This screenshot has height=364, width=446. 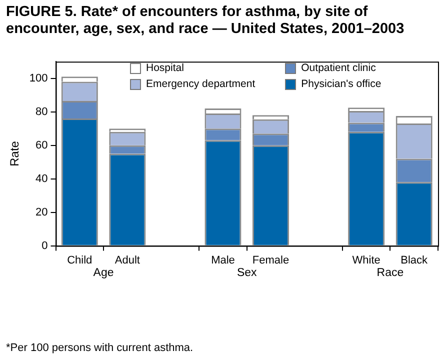 What do you see at coordinates (42, 145) in the screenshot?
I see `y-tick-label: 60` at bounding box center [42, 145].